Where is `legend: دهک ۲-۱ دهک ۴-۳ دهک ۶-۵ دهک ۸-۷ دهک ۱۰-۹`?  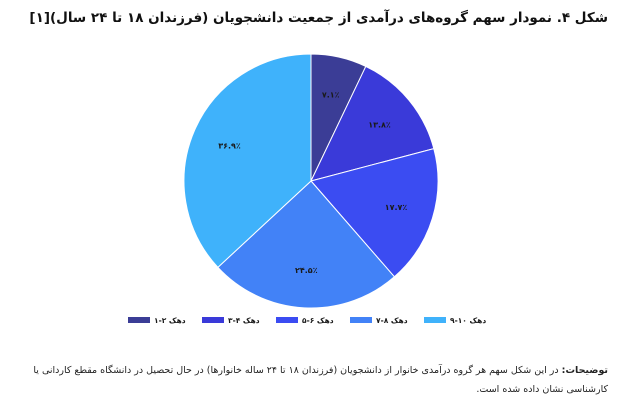
legend: دهک ۲-۱ دهک ۴-۳ دهک ۶-۵ دهک ۸-۷ دهک ۱۰-۹ is located at coordinates (307, 320).